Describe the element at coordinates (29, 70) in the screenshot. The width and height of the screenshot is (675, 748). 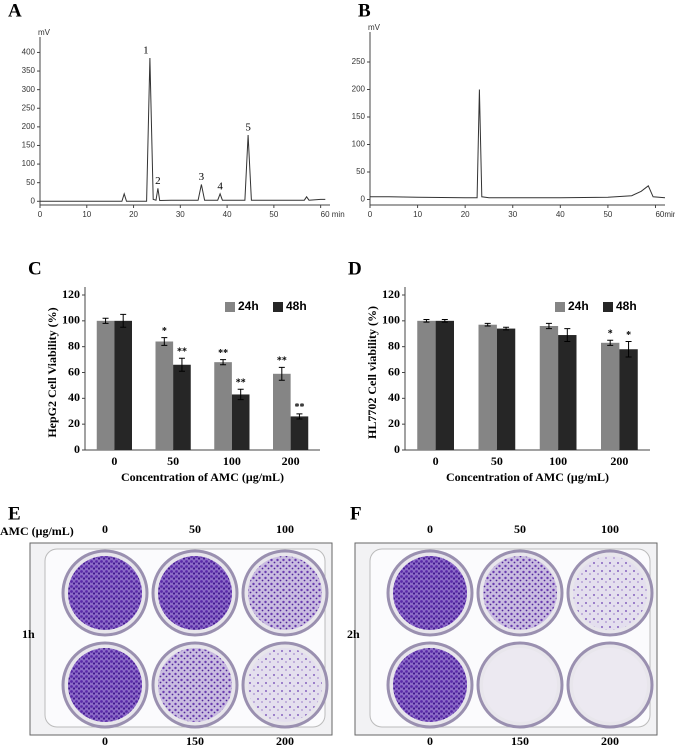
I see `y-tick-label: 350` at that location.